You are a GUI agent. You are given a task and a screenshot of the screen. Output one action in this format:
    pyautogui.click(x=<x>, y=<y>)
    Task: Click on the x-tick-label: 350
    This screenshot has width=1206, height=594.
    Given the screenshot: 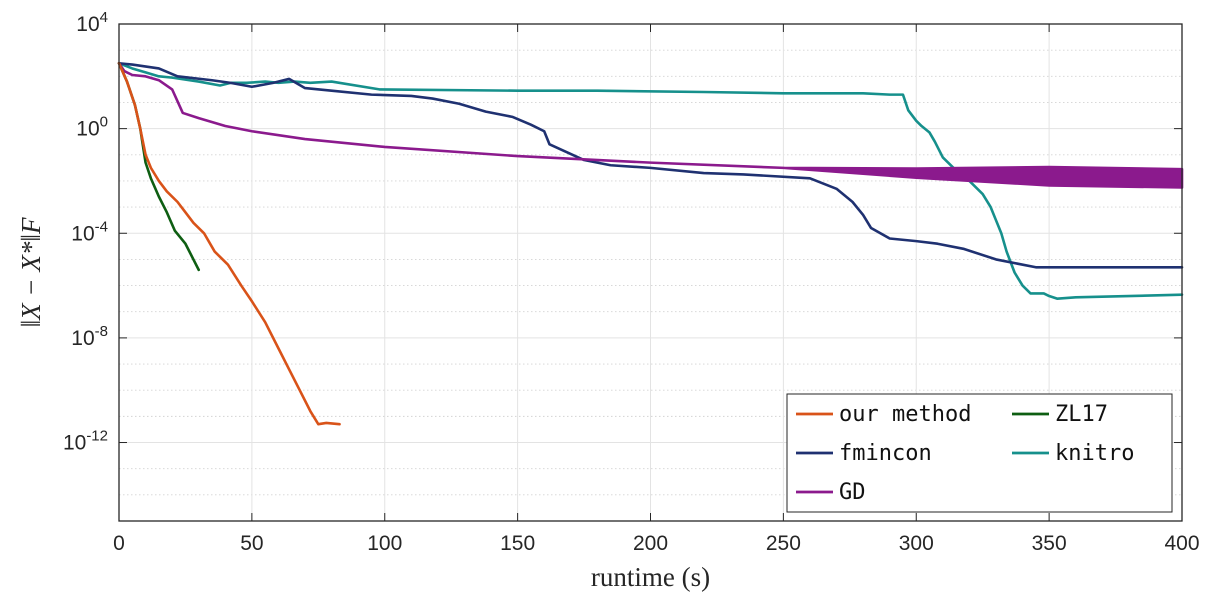 What is the action you would take?
    pyautogui.click(x=1049, y=543)
    